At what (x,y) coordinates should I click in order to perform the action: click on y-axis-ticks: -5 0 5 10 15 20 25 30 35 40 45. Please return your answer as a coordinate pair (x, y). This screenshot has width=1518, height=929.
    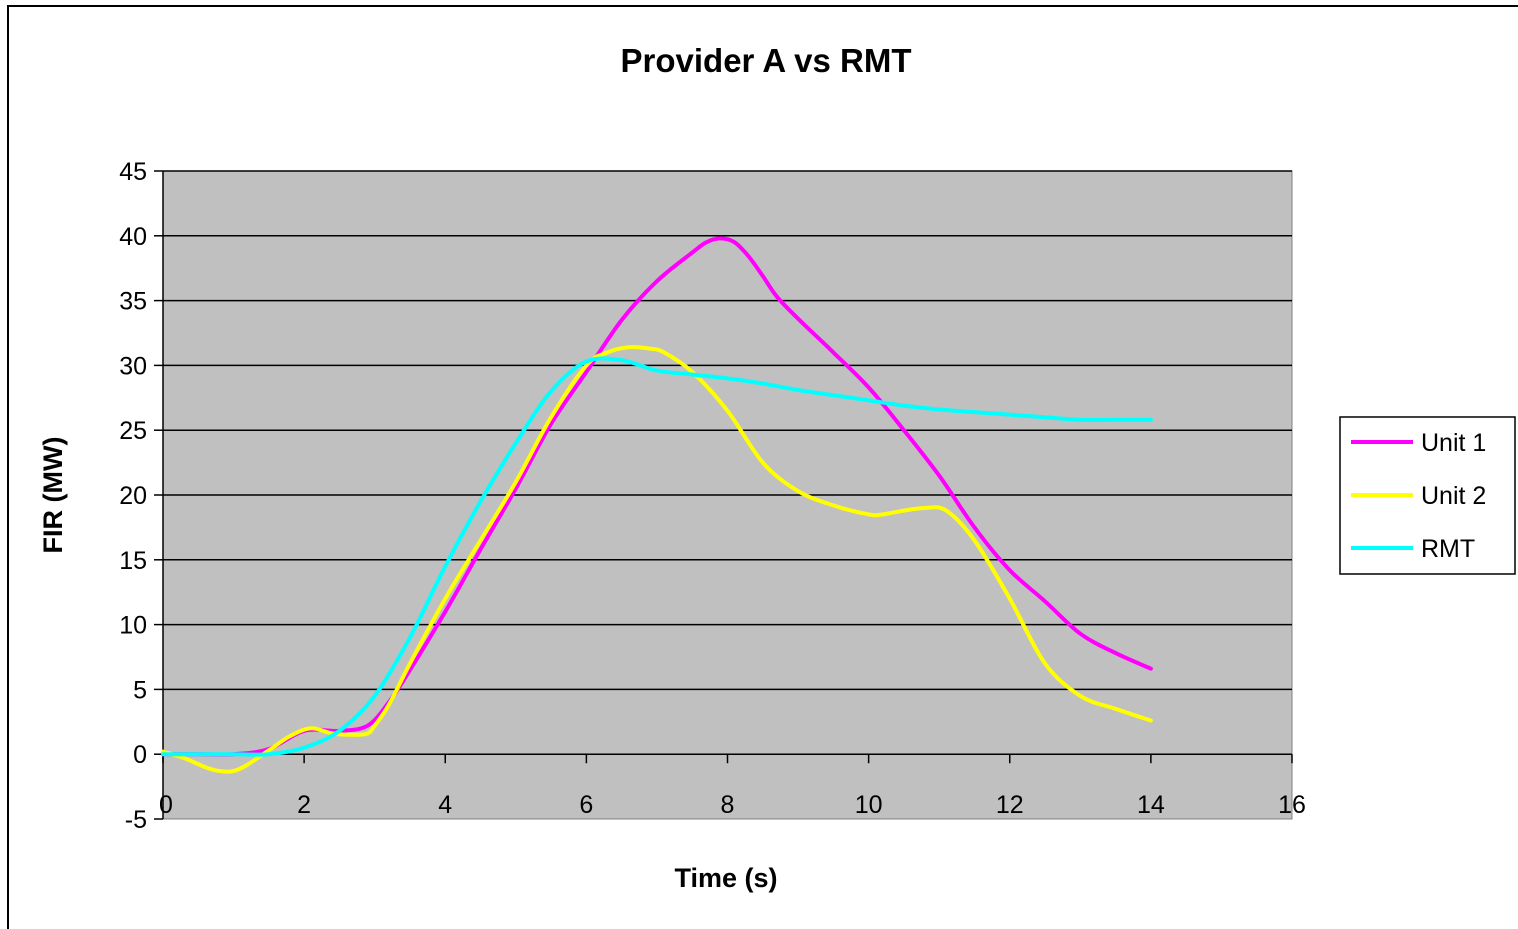
    Looking at the image, I should click on (141, 496).